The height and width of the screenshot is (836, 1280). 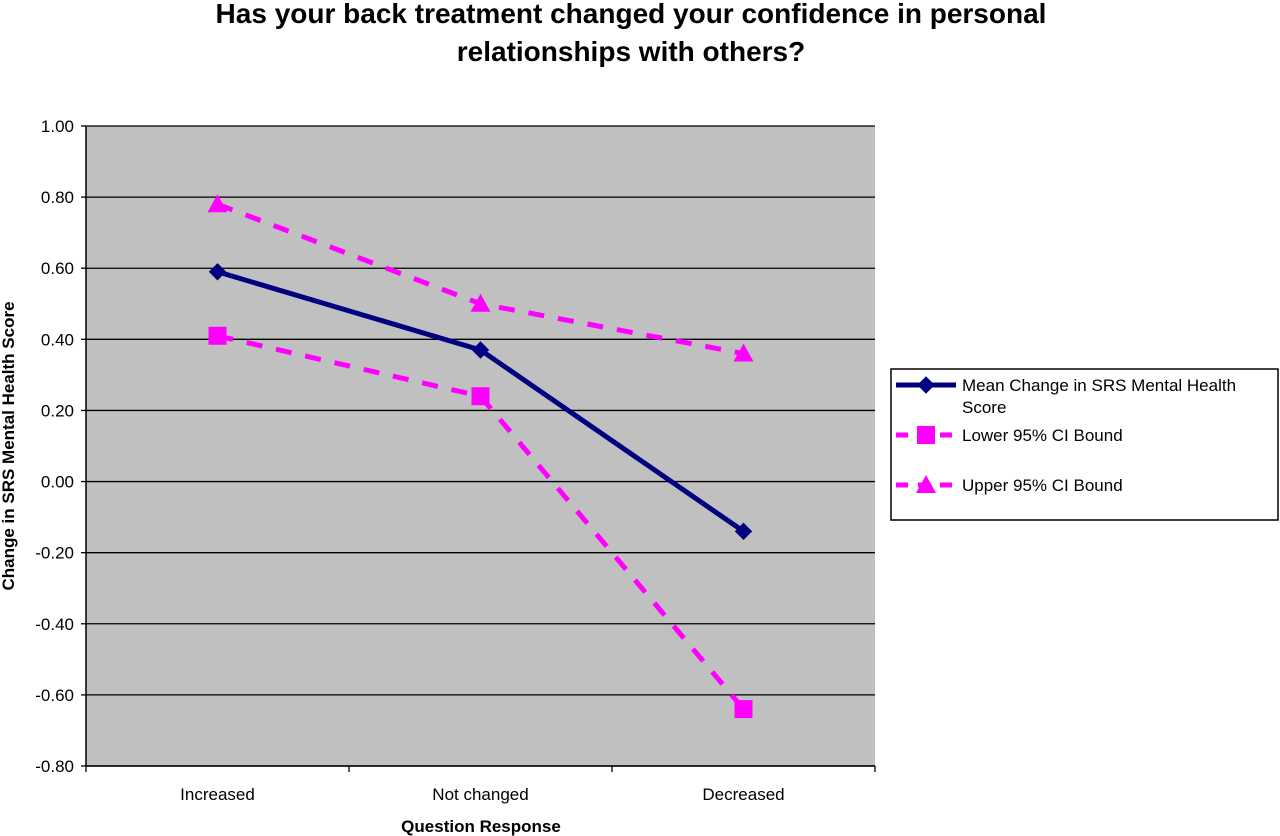 I want to click on x-tick-label: Not changed, so click(x=480, y=794).